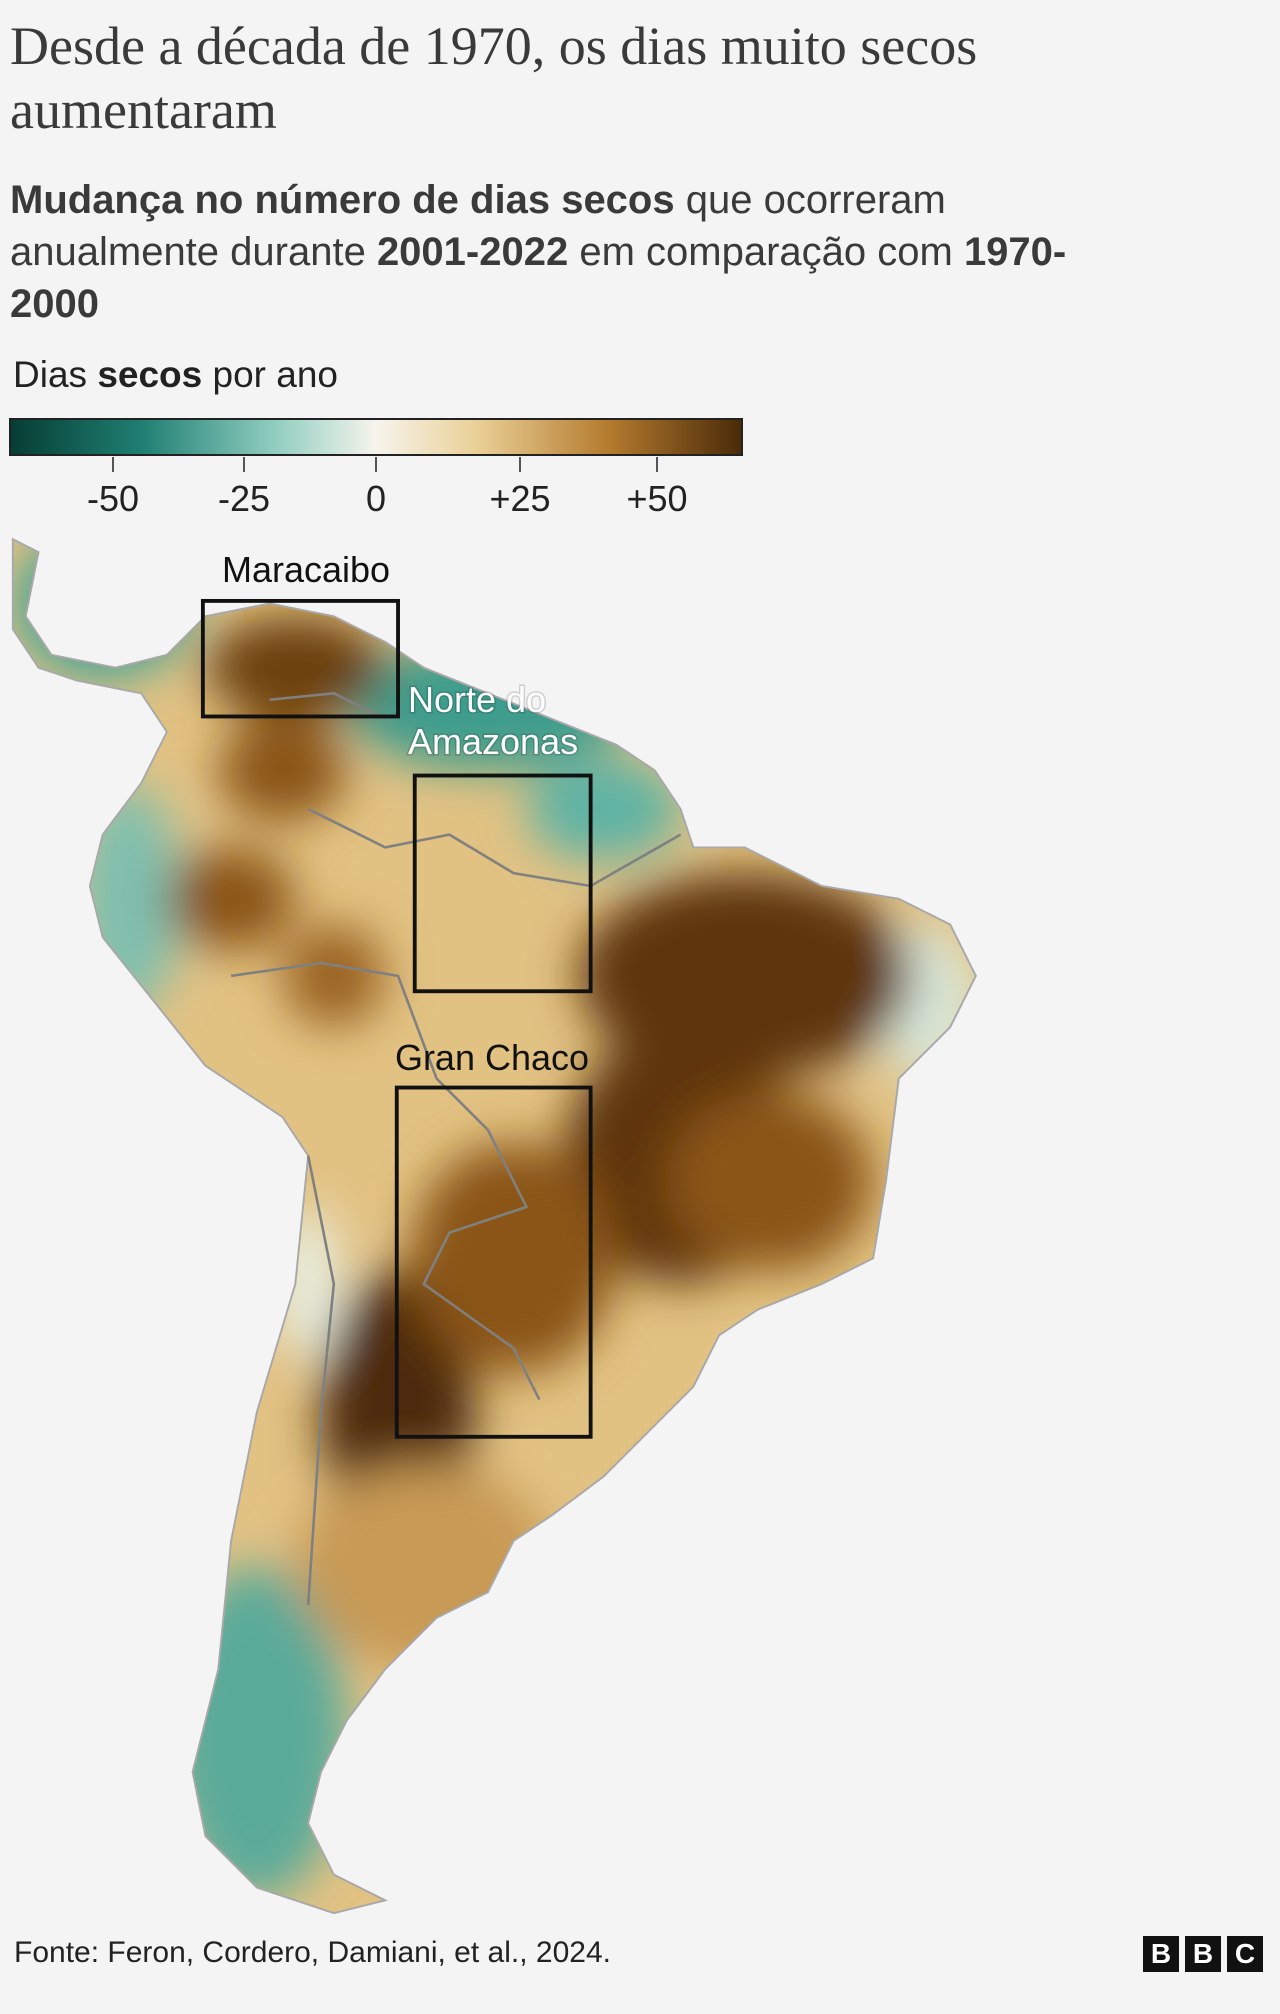 The image size is (1280, 2014). What do you see at coordinates (766, 252) in the screenshot?
I see `text-segment: em comparação com` at bounding box center [766, 252].